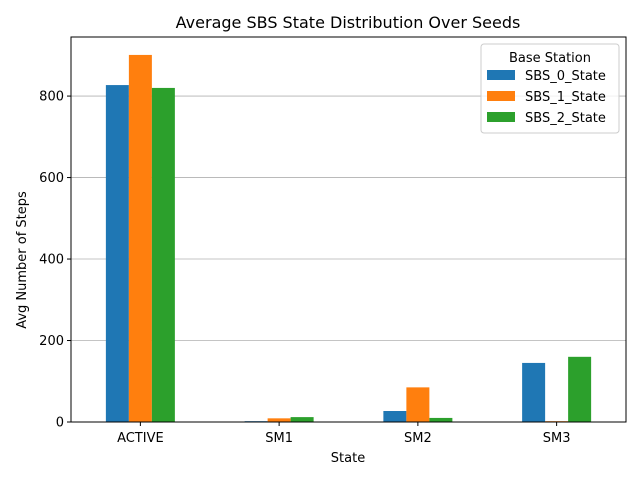  I want to click on bar-sbs-2-state-sm2, so click(441, 419).